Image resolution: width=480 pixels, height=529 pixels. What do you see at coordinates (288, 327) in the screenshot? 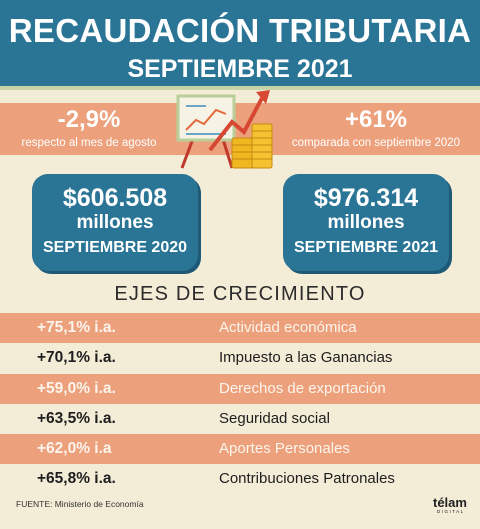
I see `growth-label: Actividad económica` at bounding box center [288, 327].